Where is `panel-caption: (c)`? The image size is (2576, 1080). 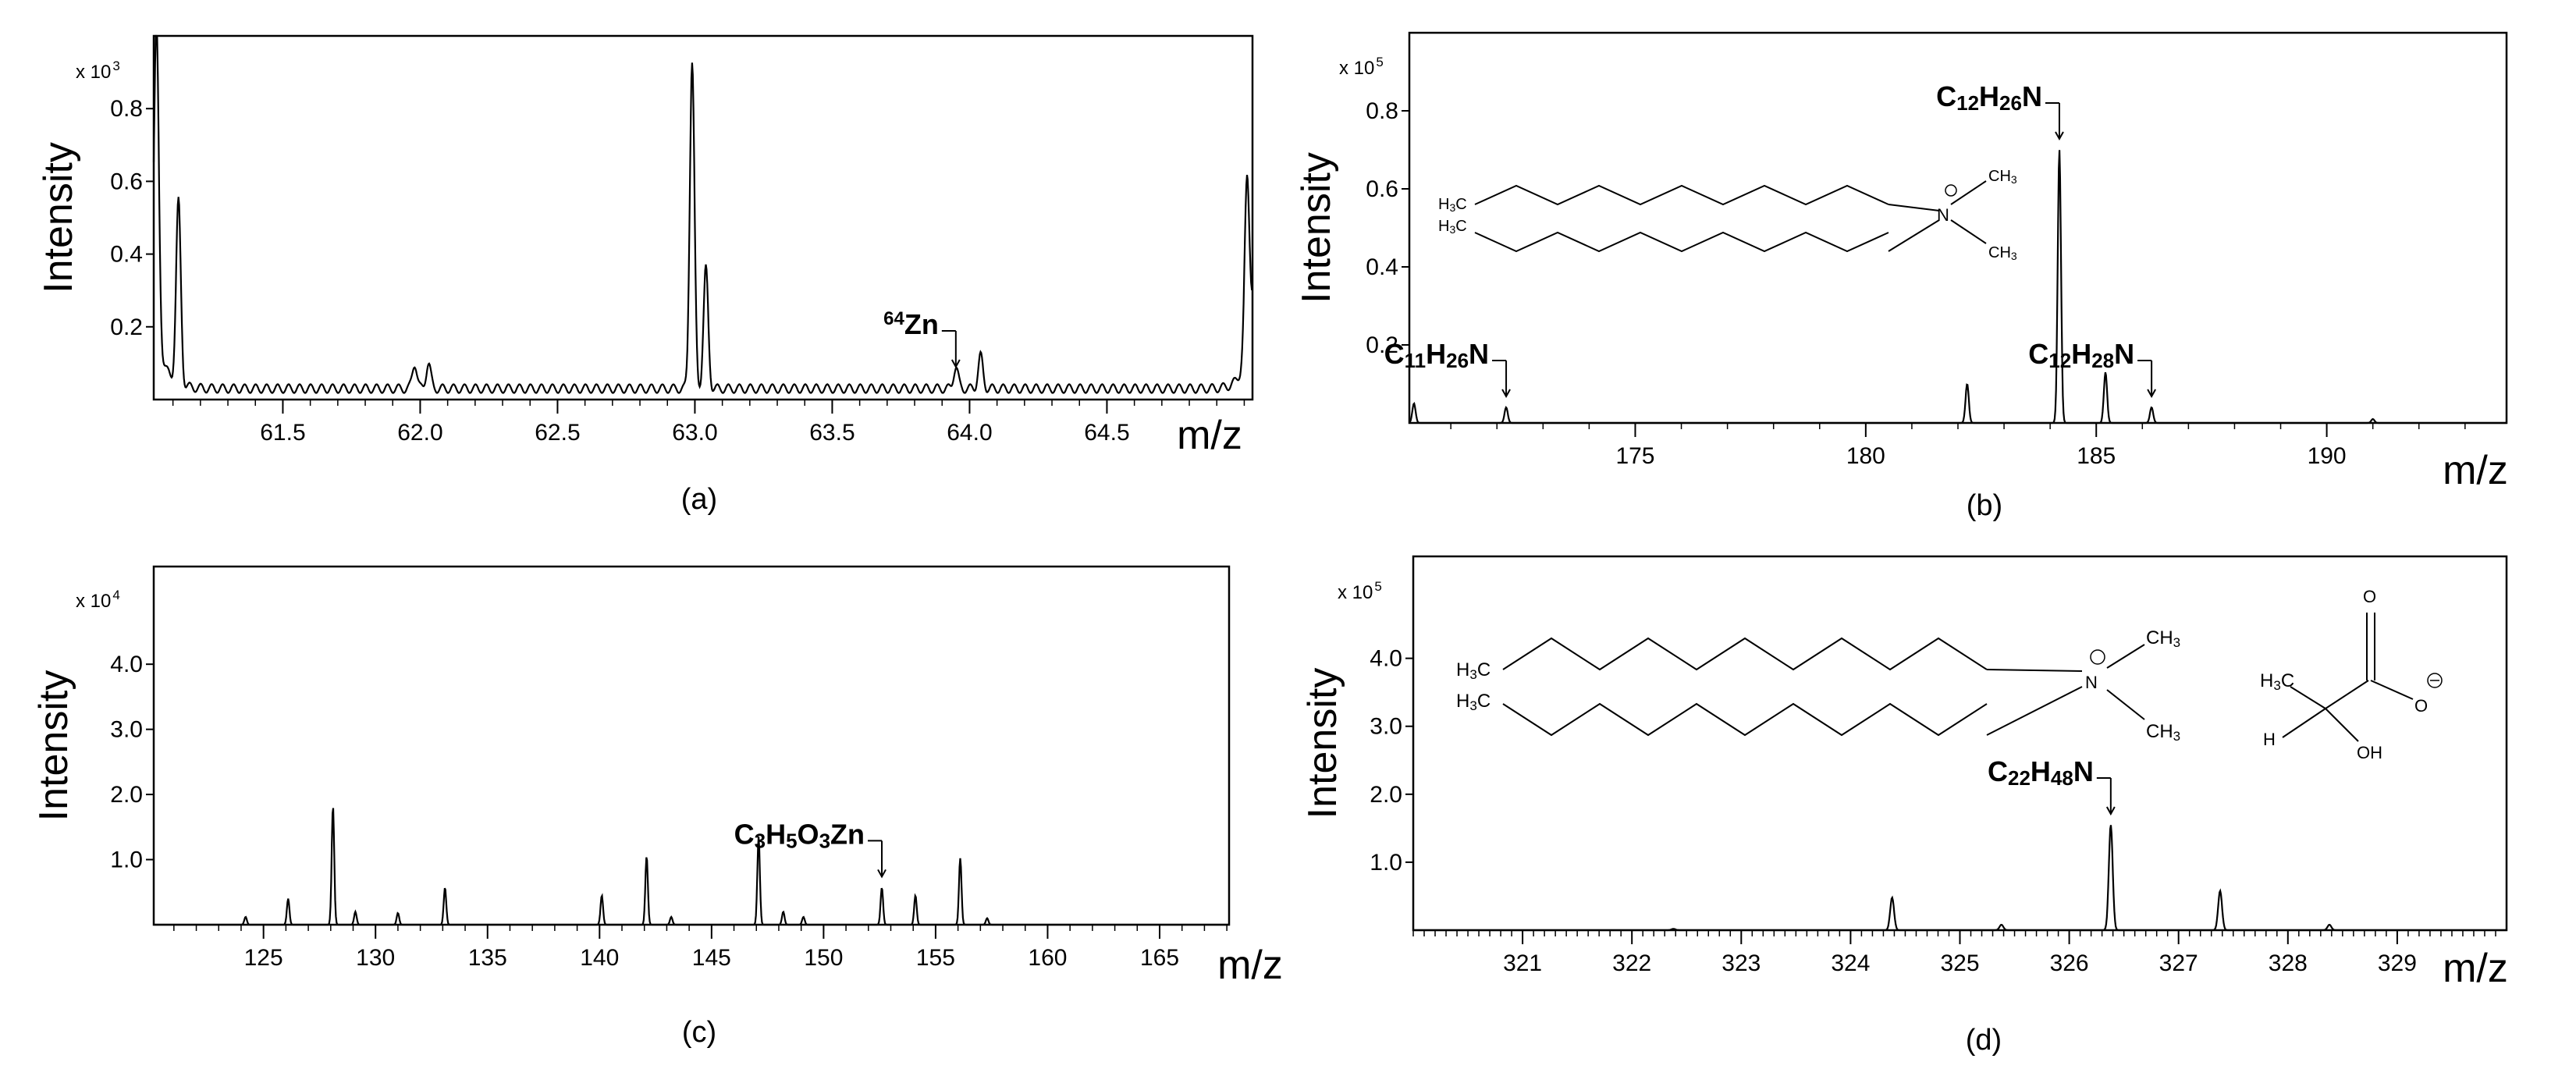
panel-caption: (c) is located at coordinates (699, 1032).